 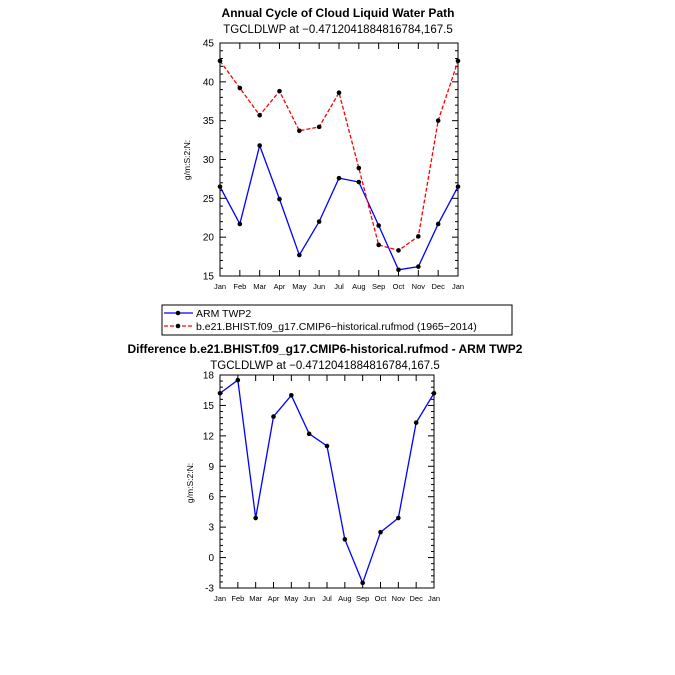 I want to click on y-tick-label: 30, so click(x=209, y=160).